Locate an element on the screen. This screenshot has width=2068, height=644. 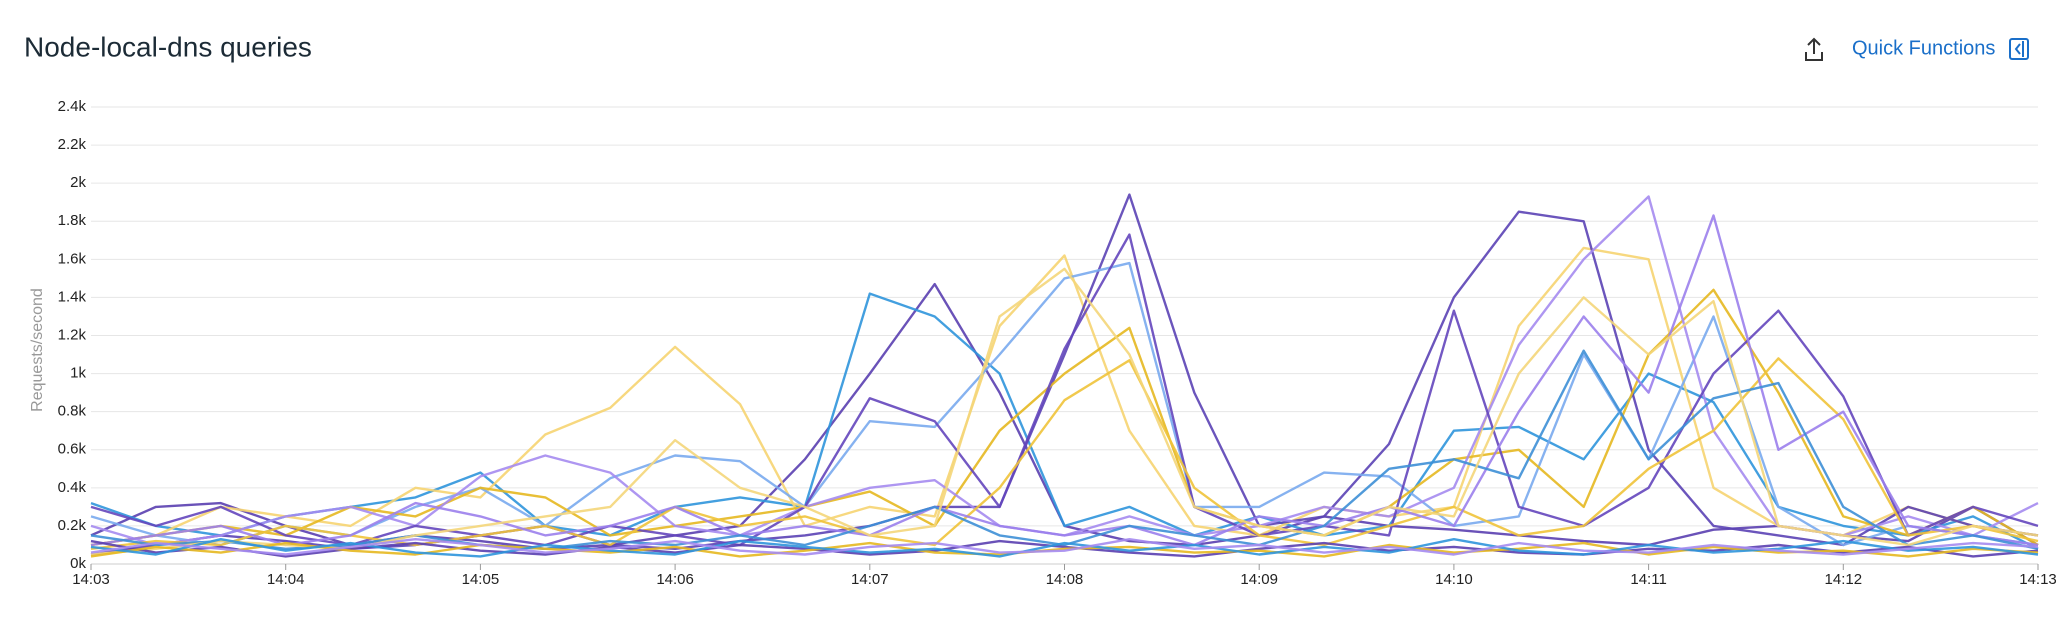
y-tick-label: 0k is located at coordinates (78, 563).